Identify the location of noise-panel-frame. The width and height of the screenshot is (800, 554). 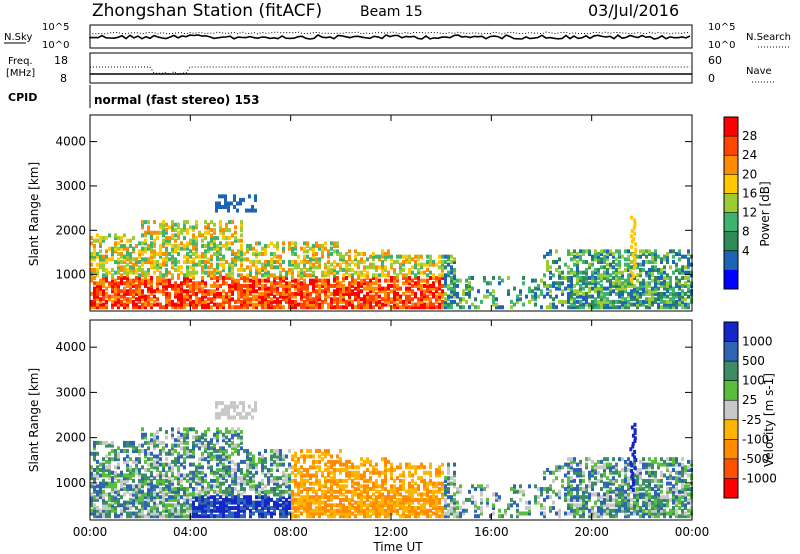
(391, 36).